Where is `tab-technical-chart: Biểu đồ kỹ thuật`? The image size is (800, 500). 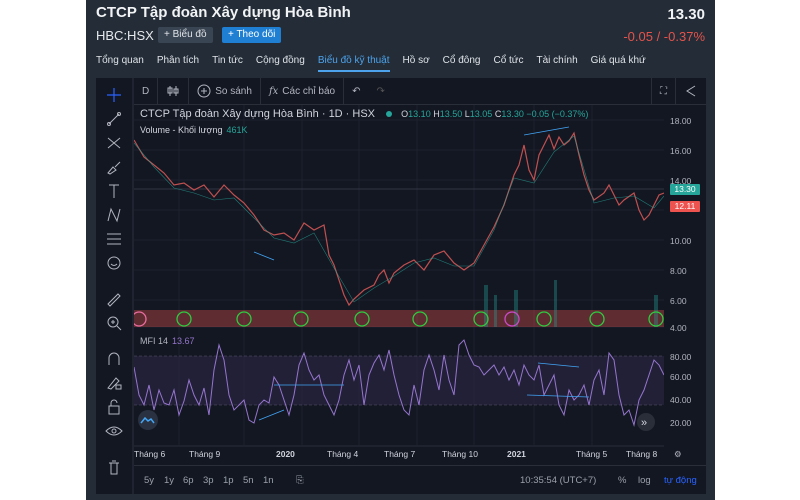
tab-technical-chart: Biểu đồ kỹ thuật is located at coordinates (353, 63).